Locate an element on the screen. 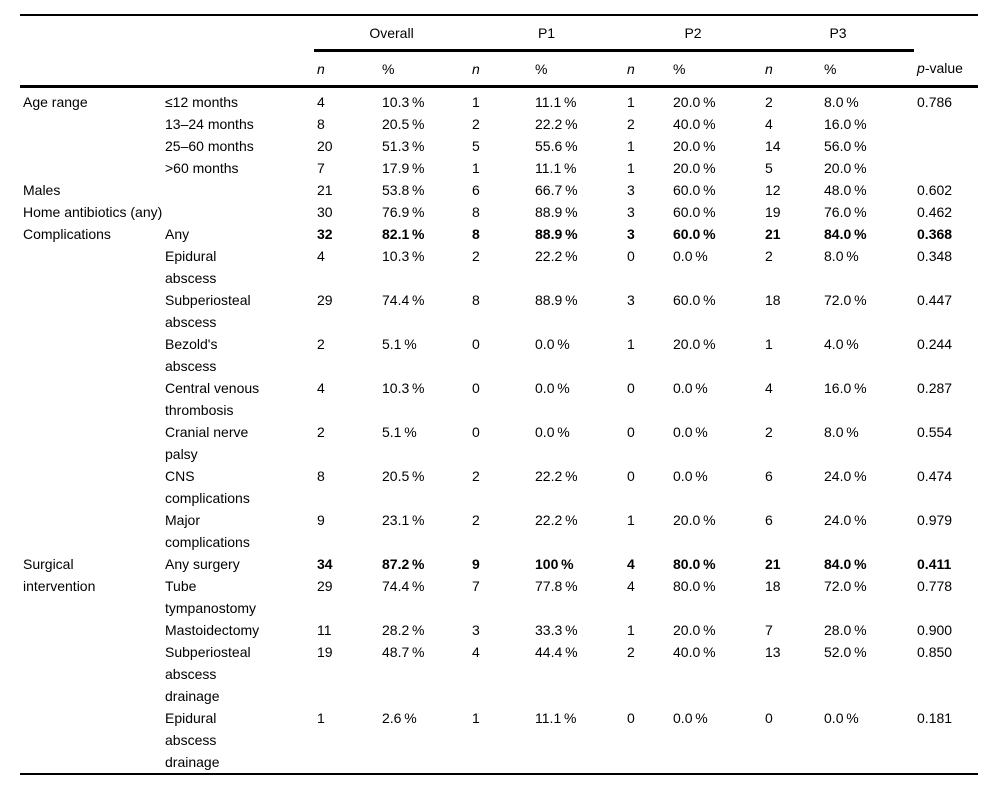 Image resolution: width=1000 pixels, height=792 pixels. label-cell: 13–24 months is located at coordinates (209, 124).